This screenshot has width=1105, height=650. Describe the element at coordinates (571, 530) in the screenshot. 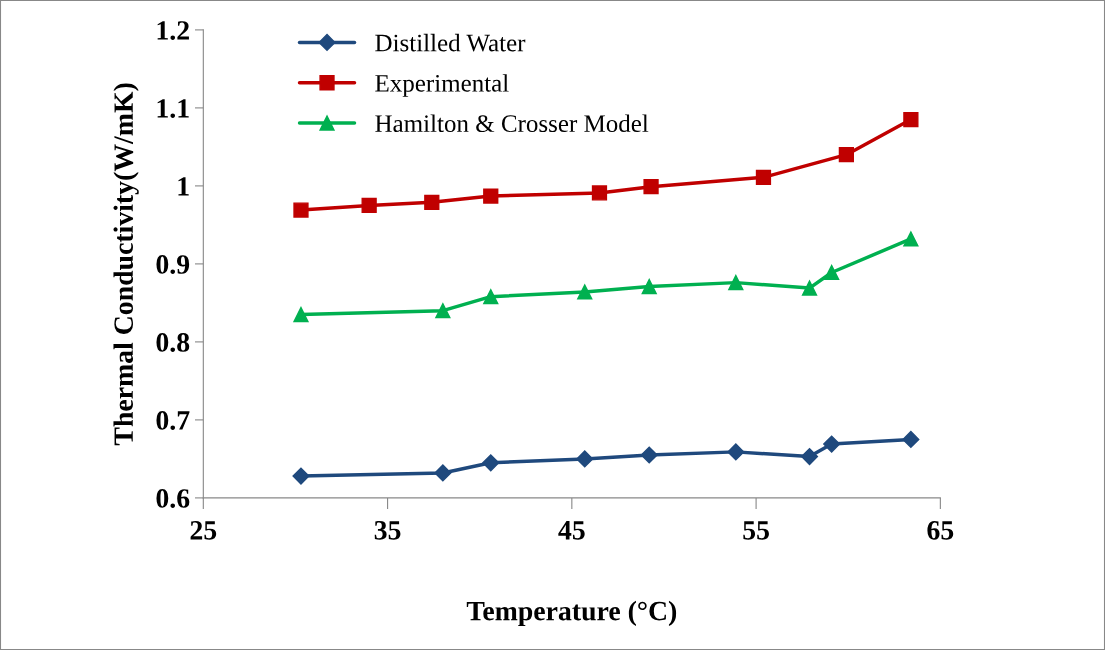

I see `x-tick-label: 45` at that location.